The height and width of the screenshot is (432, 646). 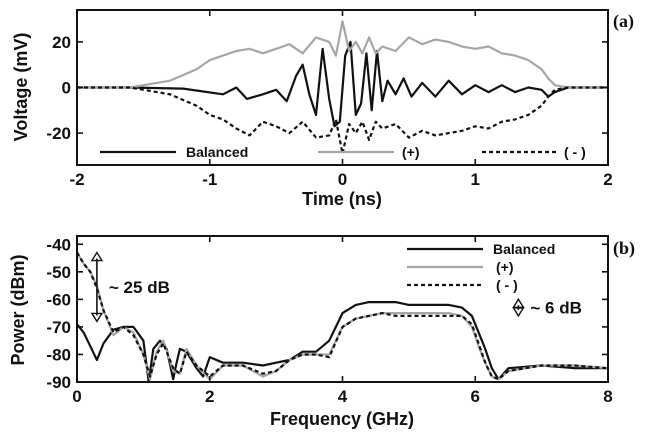 I want to click on x-tick-label: 4, so click(x=343, y=396).